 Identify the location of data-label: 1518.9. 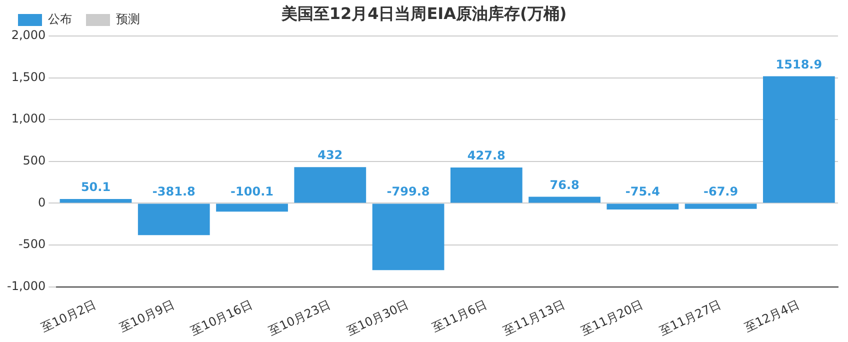
(799, 64).